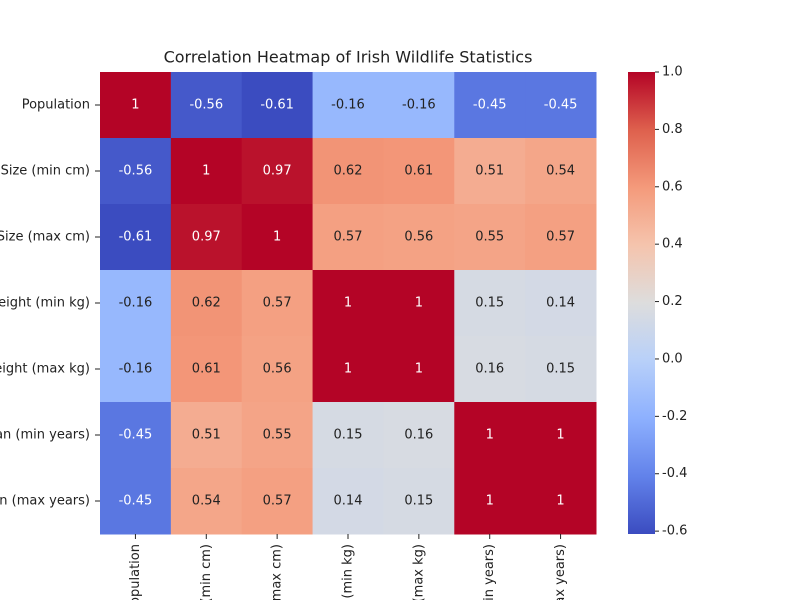 This screenshot has width=800, height=600. I want to click on colorbar-tick-label: 0.2, so click(672, 301).